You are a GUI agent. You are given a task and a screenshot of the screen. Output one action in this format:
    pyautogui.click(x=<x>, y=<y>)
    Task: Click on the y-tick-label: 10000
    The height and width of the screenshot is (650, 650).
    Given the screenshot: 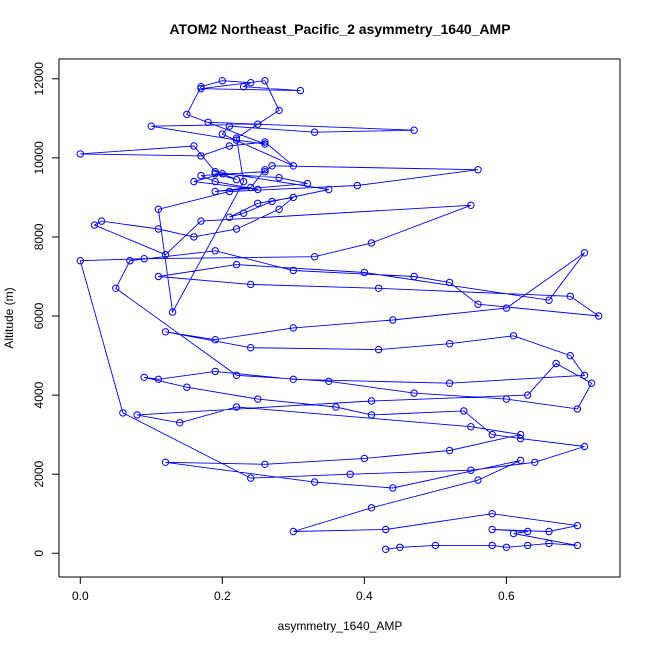 What is the action you would take?
    pyautogui.click(x=39, y=158)
    